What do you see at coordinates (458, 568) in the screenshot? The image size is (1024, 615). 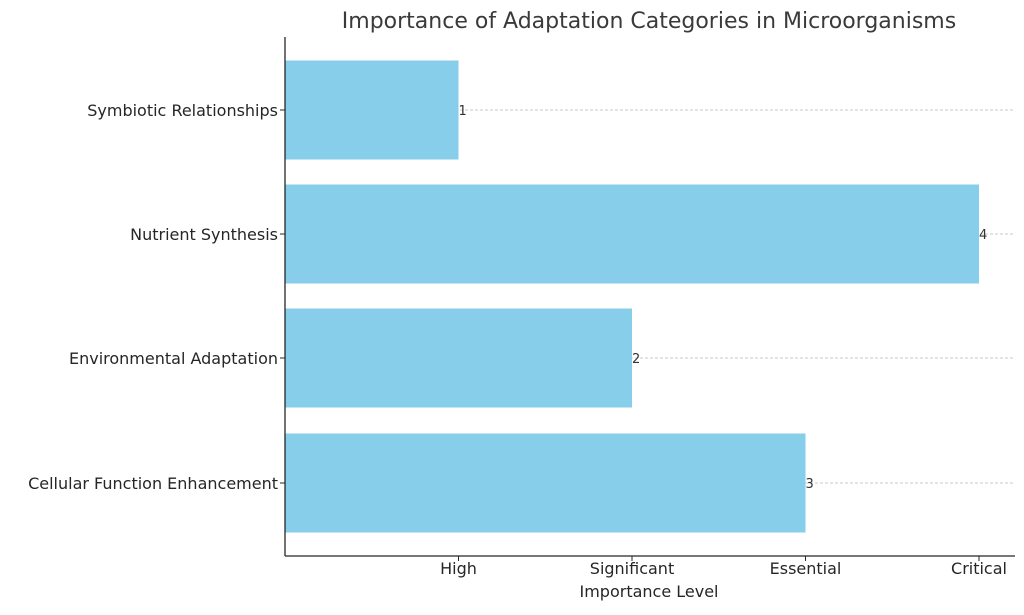 I see `x-tick-label: High` at bounding box center [458, 568].